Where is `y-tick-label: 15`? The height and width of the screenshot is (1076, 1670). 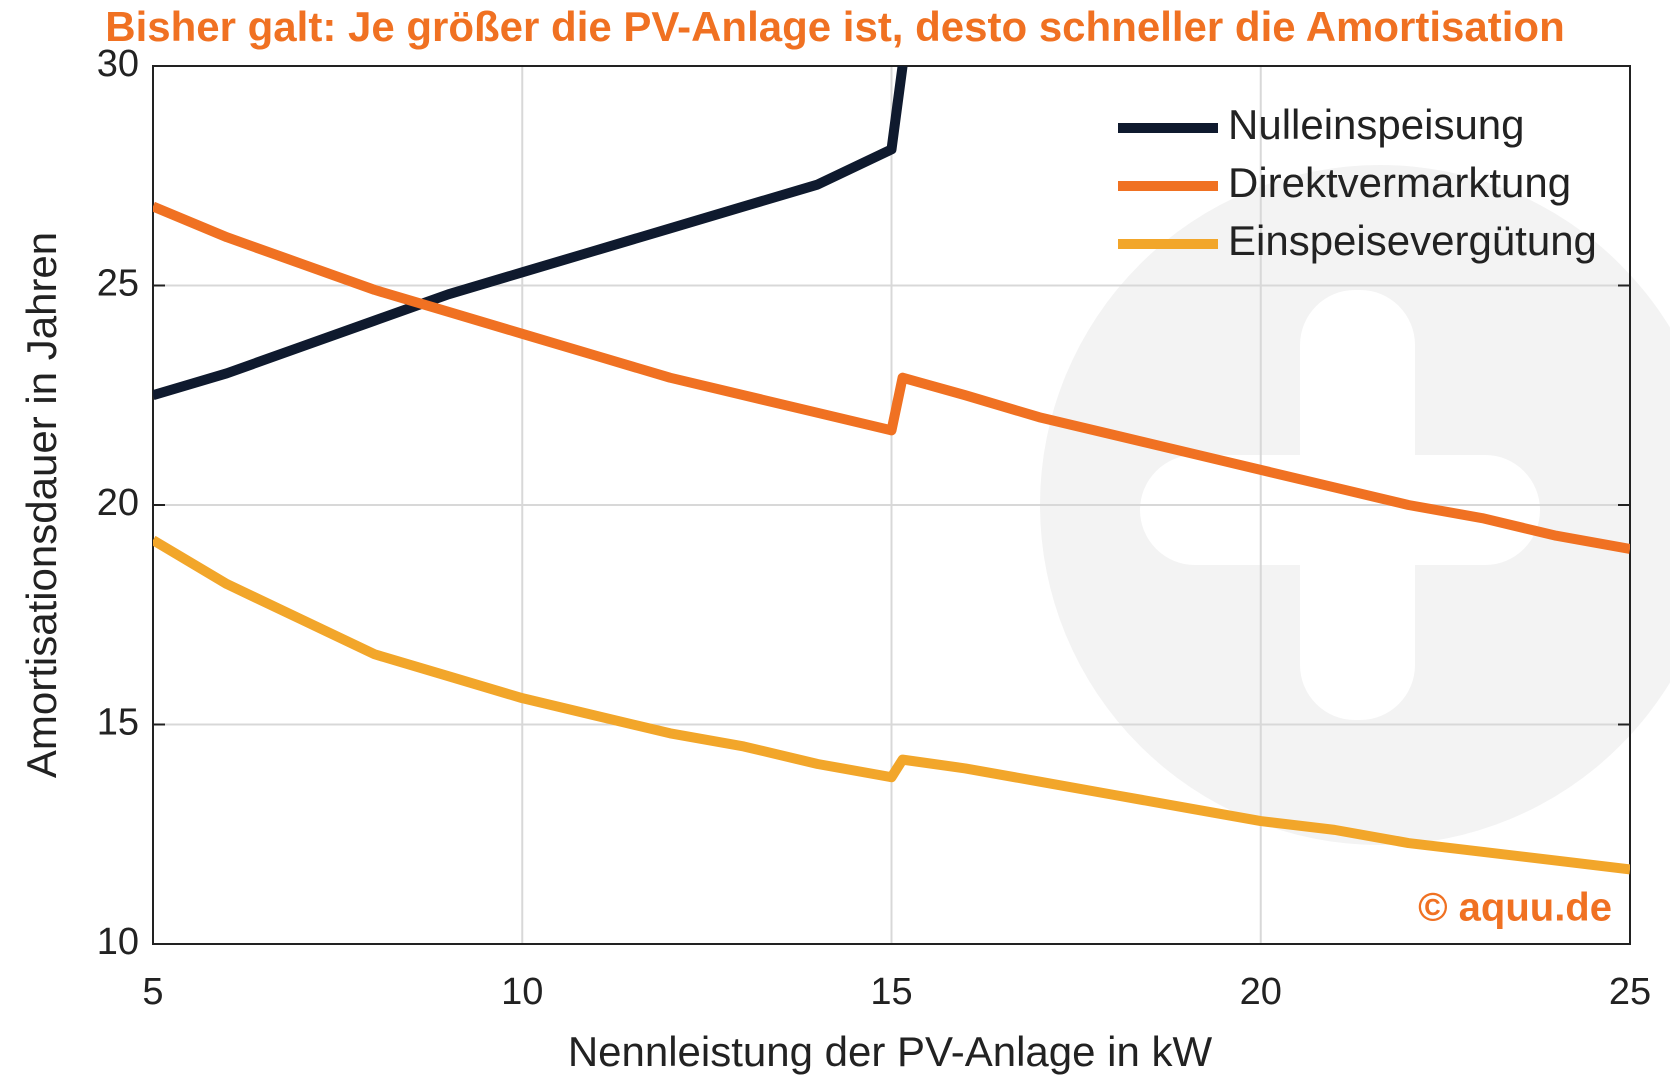 y-tick-label: 15 is located at coordinates (118, 723).